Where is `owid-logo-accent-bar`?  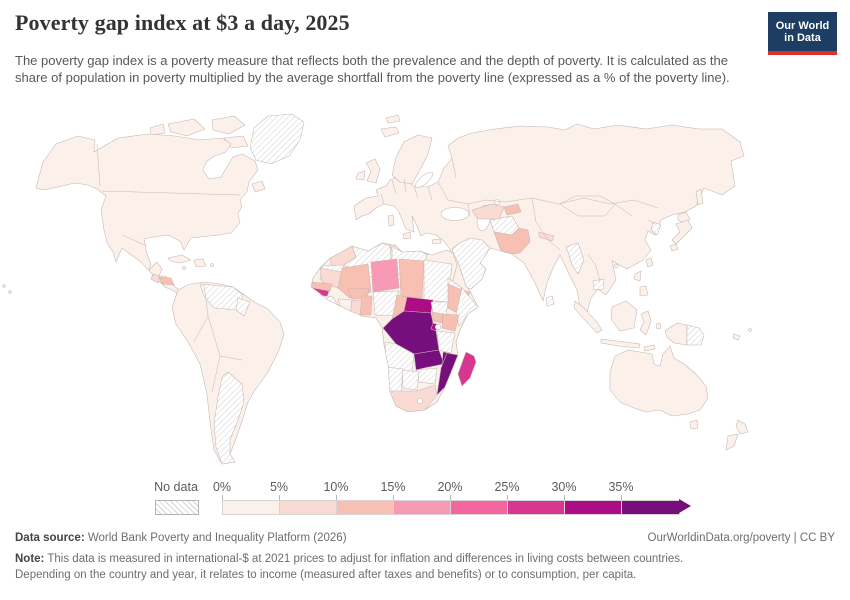
owid-logo-accent-bar is located at coordinates (802, 53).